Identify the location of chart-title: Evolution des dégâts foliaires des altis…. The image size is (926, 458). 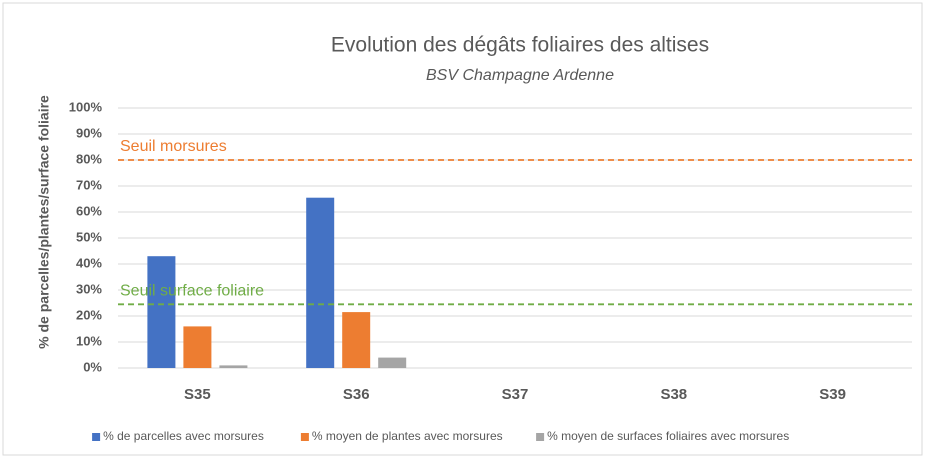
(520, 45).